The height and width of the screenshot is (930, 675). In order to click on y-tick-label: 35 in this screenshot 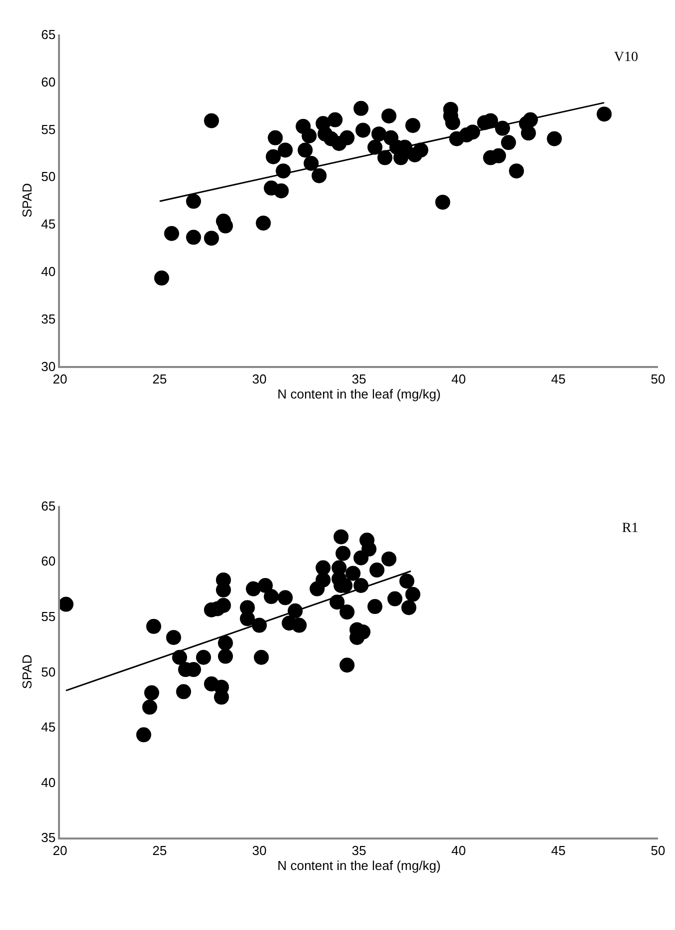, I will do `click(48, 318)`.